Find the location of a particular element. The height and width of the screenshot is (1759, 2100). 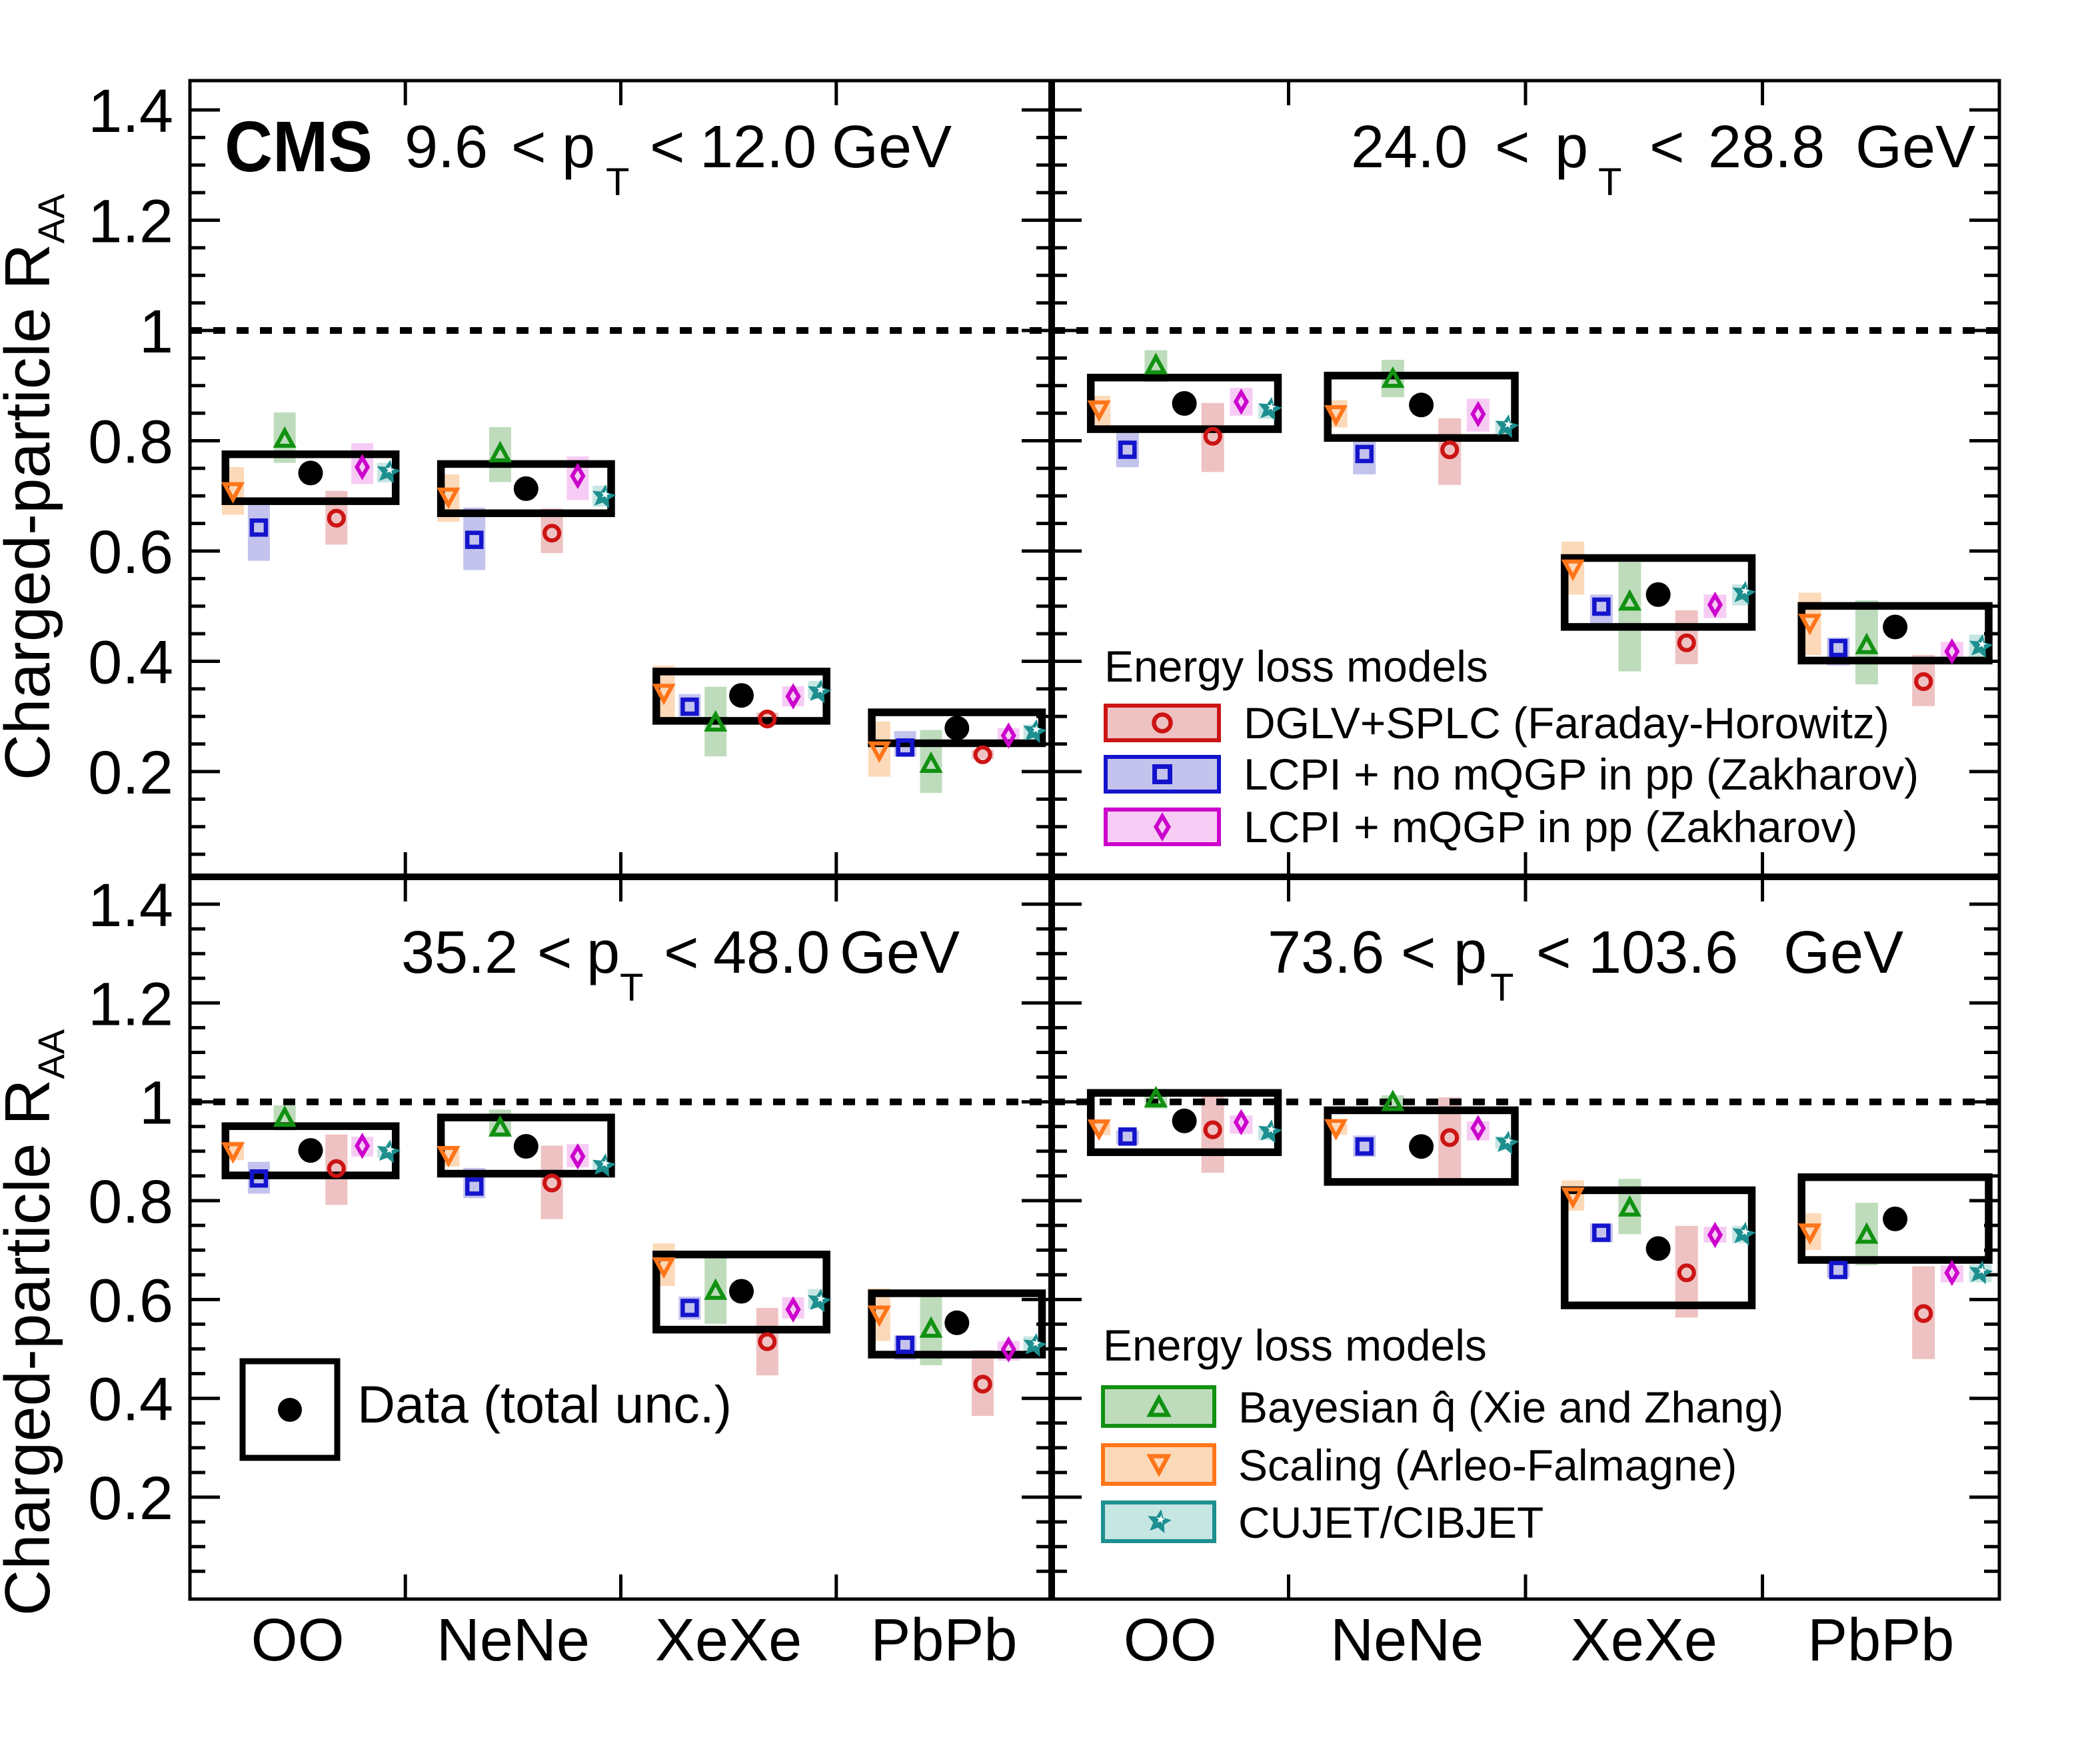

svg-text: DGLV+SPLC (Faraday-Horowitz) is located at coordinates (1567, 723).